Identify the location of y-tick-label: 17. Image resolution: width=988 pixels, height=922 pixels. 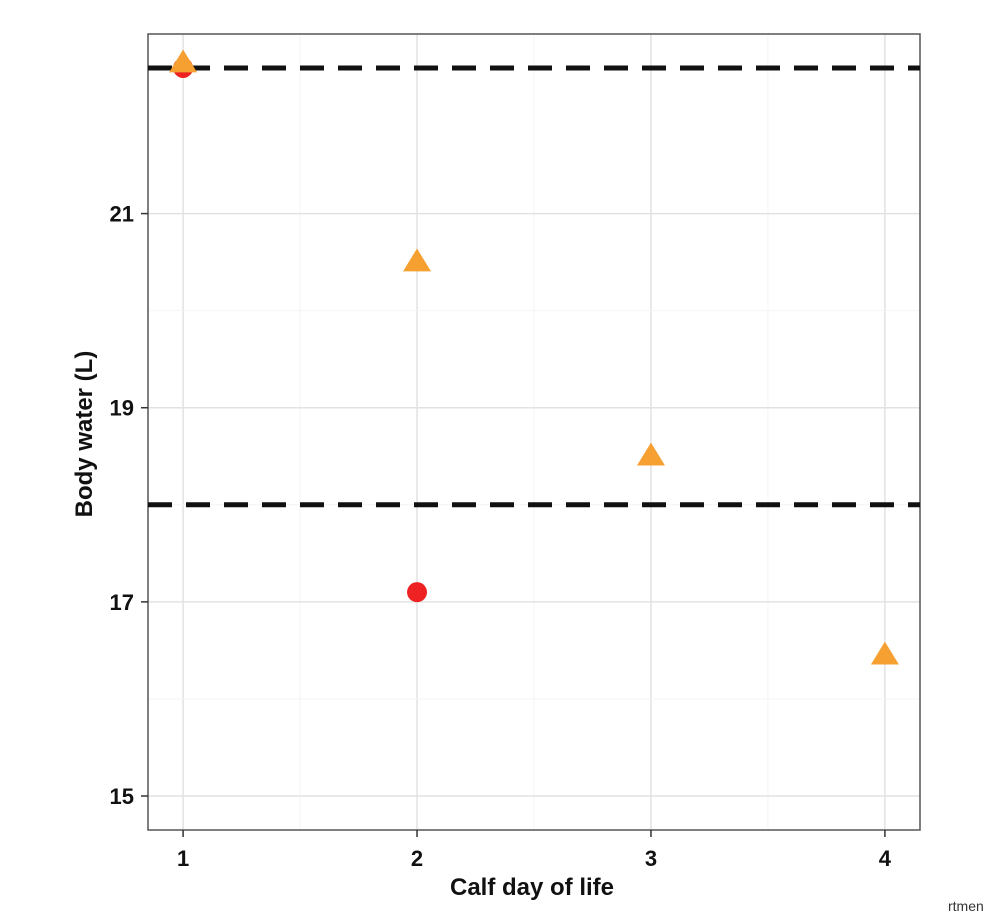
(122, 602).